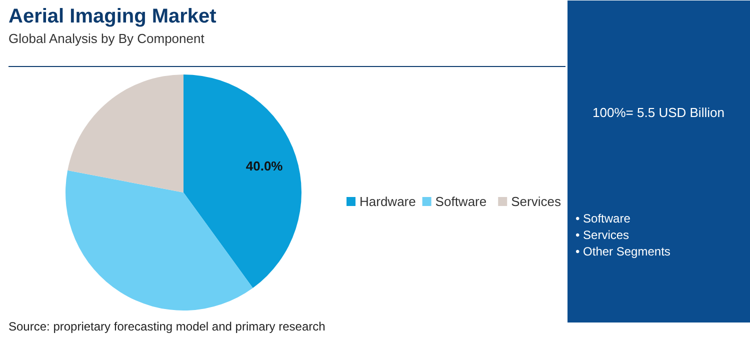 The width and height of the screenshot is (750, 338). Describe the element at coordinates (265, 166) in the screenshot. I see `data-label: 40.0%` at that location.